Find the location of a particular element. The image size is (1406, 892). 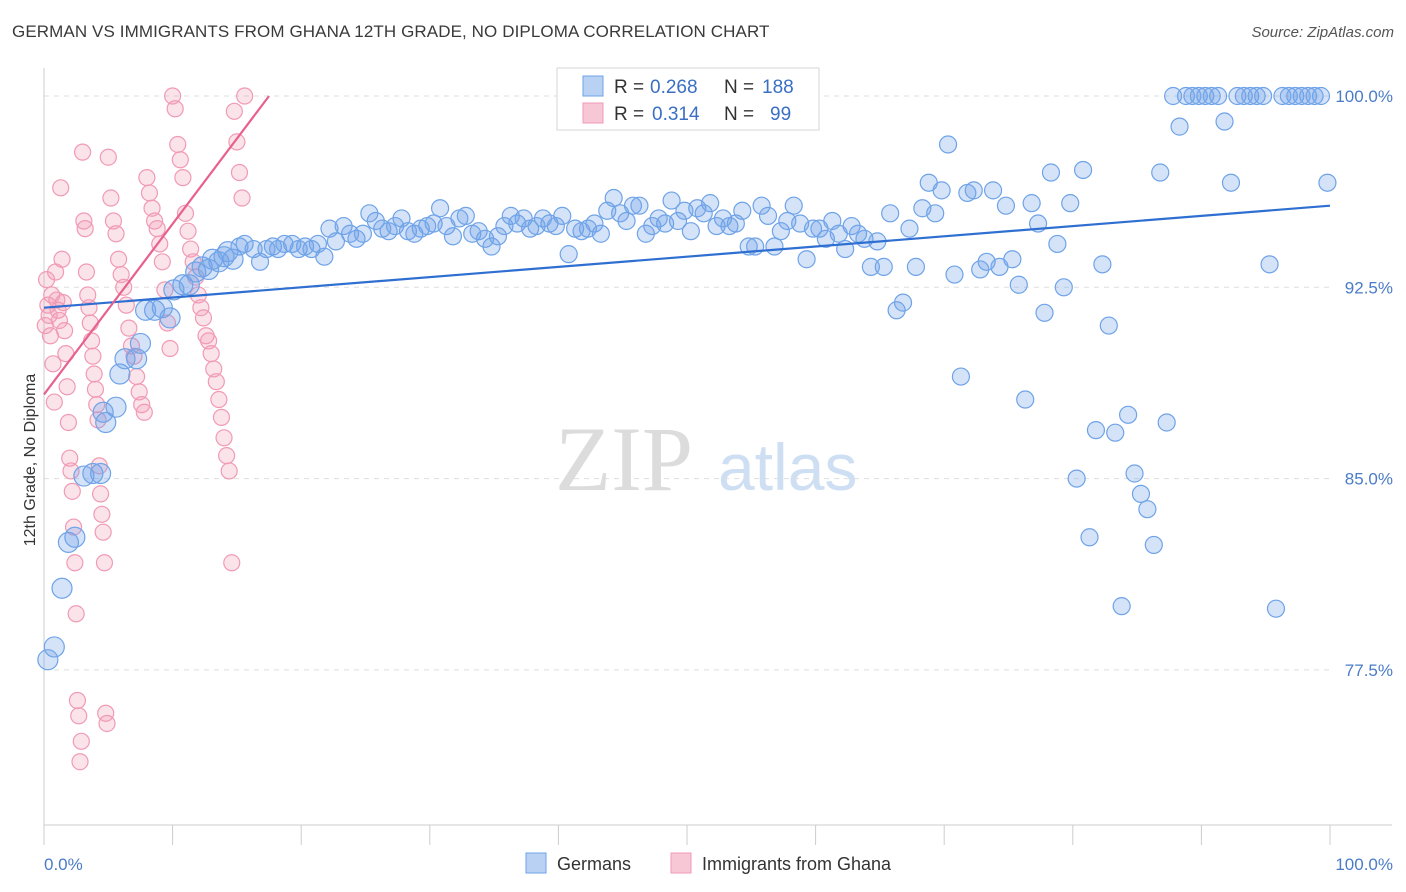

bottom-legend-swatch-ghana is located at coordinates (681, 863).